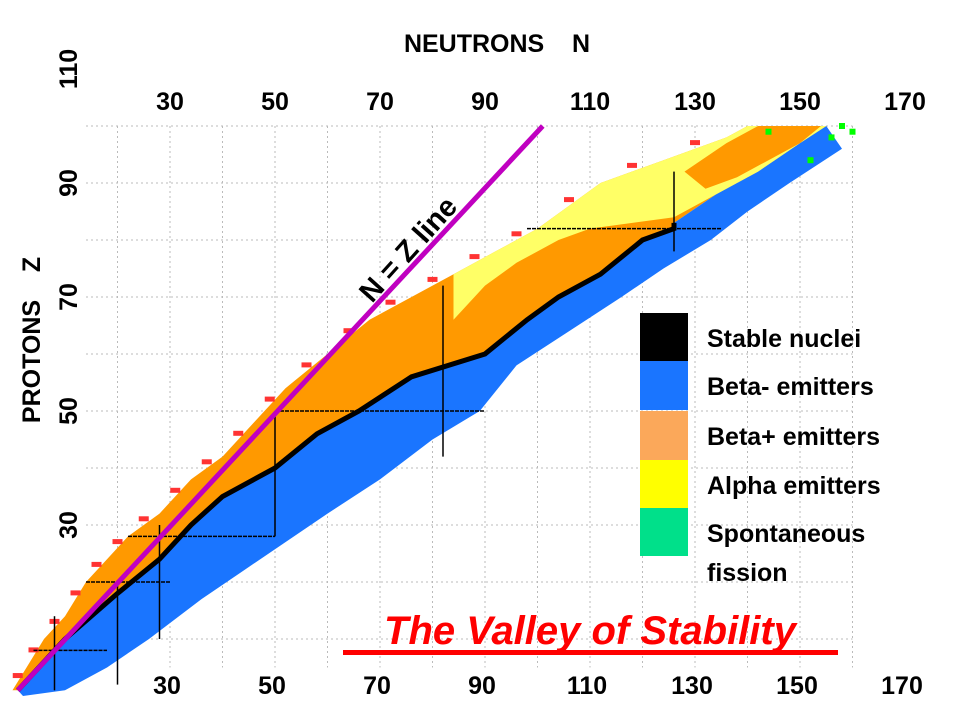  What do you see at coordinates (784, 339) in the screenshot?
I see `legend-label: Stable nuclei` at bounding box center [784, 339].